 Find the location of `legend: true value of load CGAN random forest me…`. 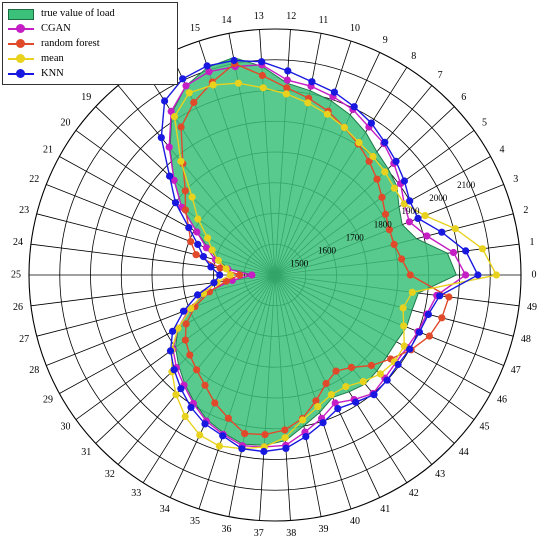

legend: true value of load CGAN random forest me… is located at coordinates (90, 43).